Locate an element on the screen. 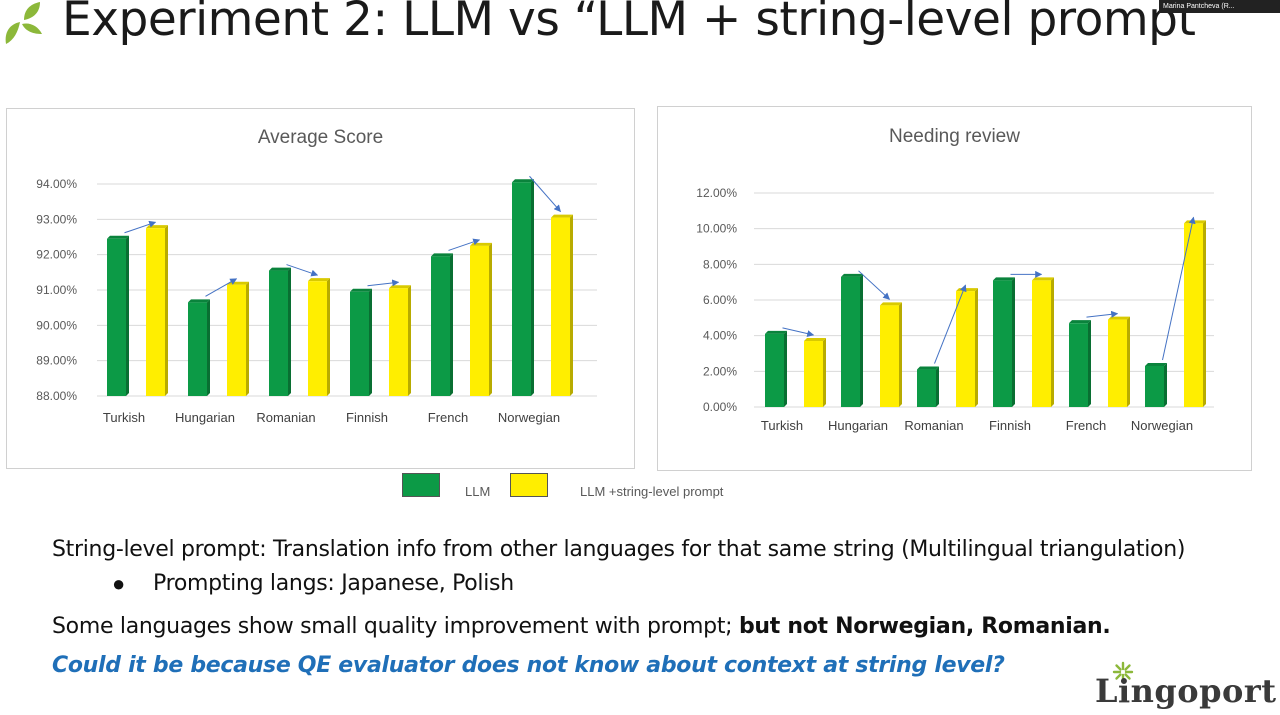 Image resolution: width=1280 pixels, height=715 pixels. y-tick-label: 6.00% is located at coordinates (720, 300).